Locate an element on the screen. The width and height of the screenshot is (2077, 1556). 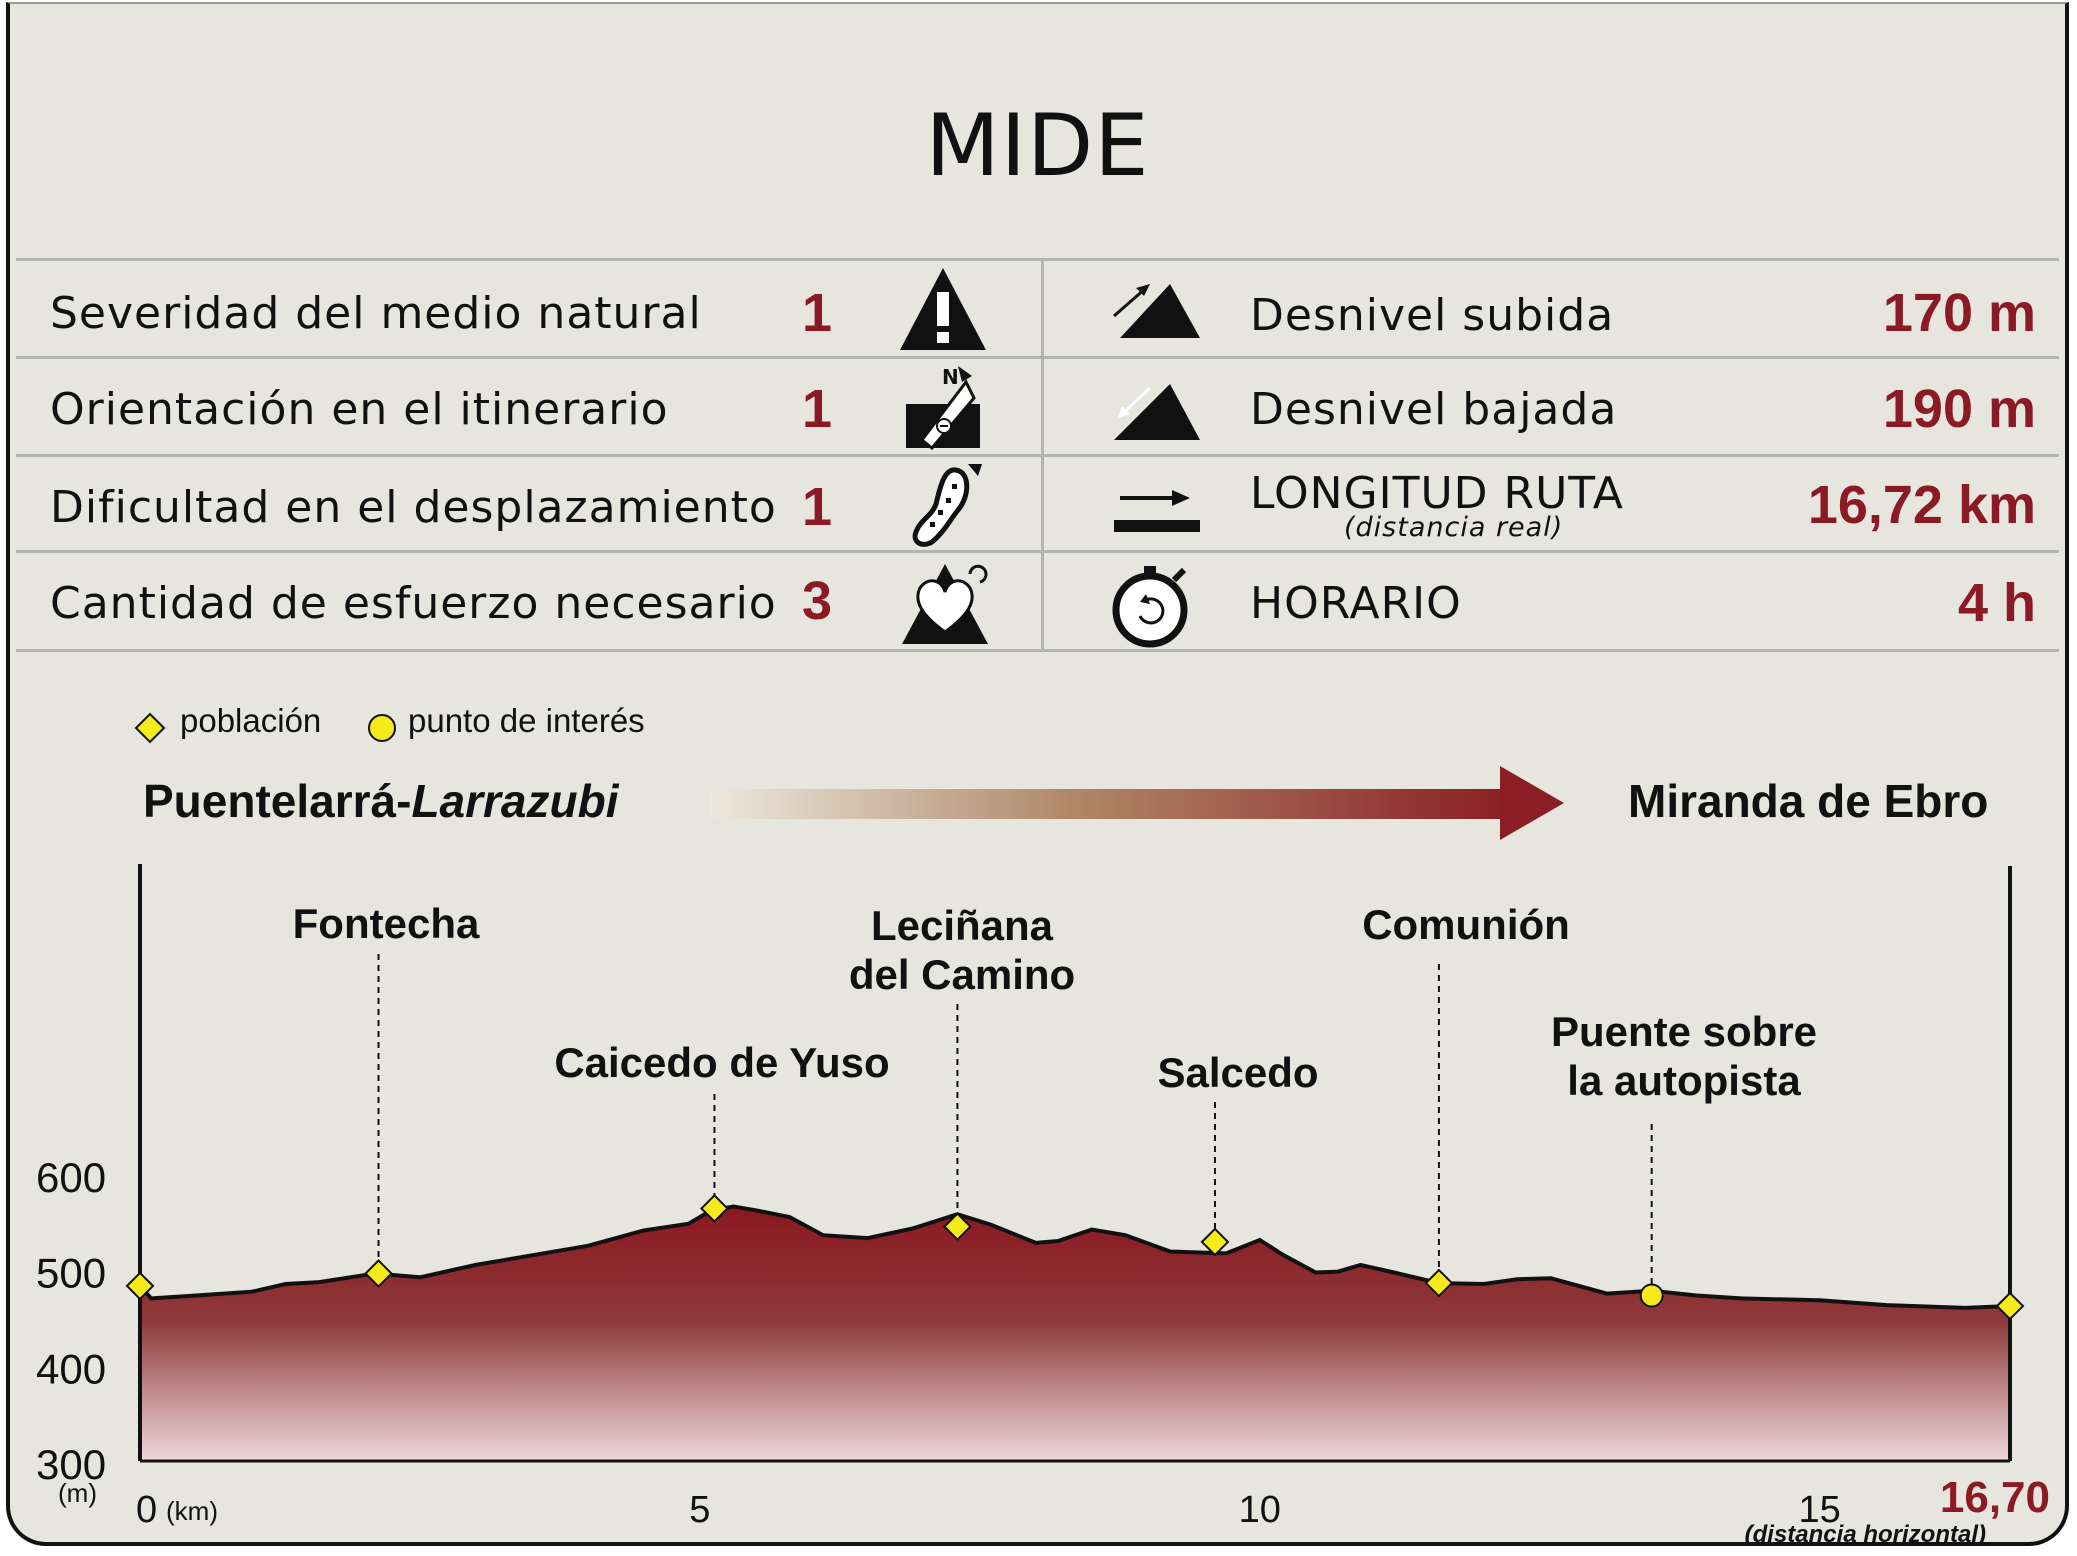
stat-value-descent: 190 m is located at coordinates (1959, 409).